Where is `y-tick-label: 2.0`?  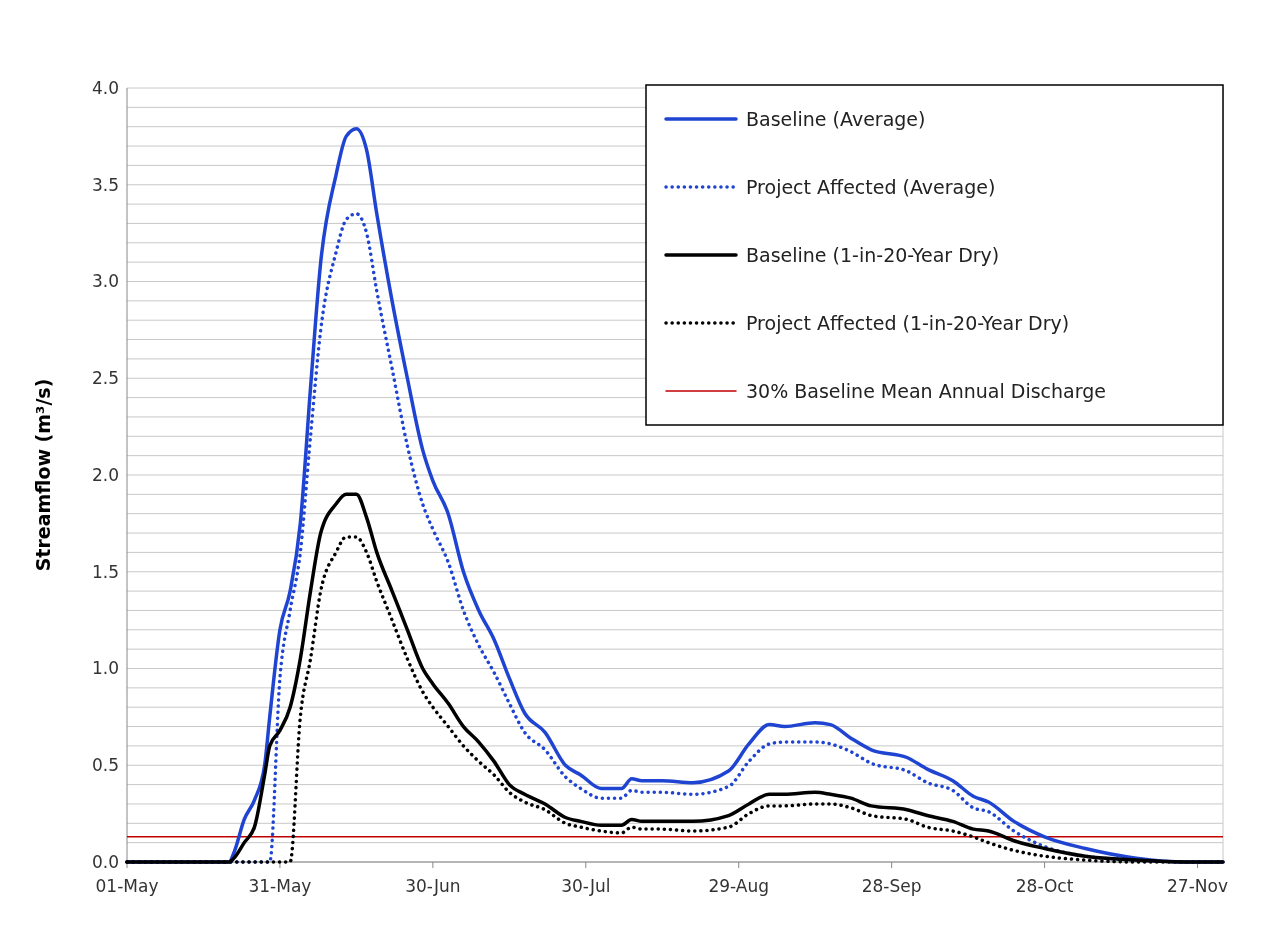
y-tick-label: 2.0 is located at coordinates (105, 474).